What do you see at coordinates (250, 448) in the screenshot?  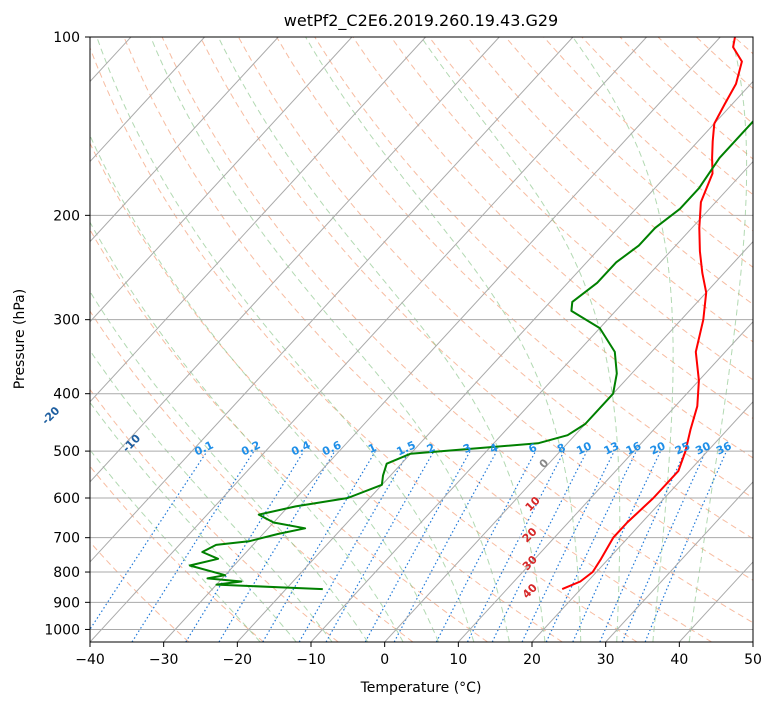 I see `mixing-ratio-label: 0.2` at bounding box center [250, 448].